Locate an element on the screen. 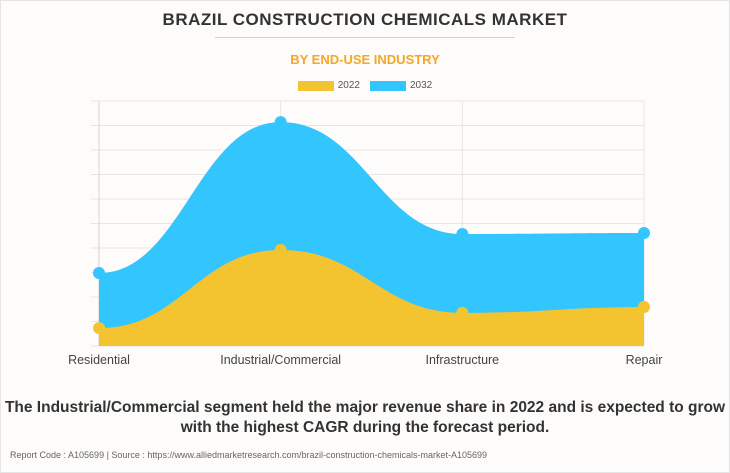 Image resolution: width=730 pixels, height=473 pixels. legend-label-2032: 2032 is located at coordinates (421, 85).